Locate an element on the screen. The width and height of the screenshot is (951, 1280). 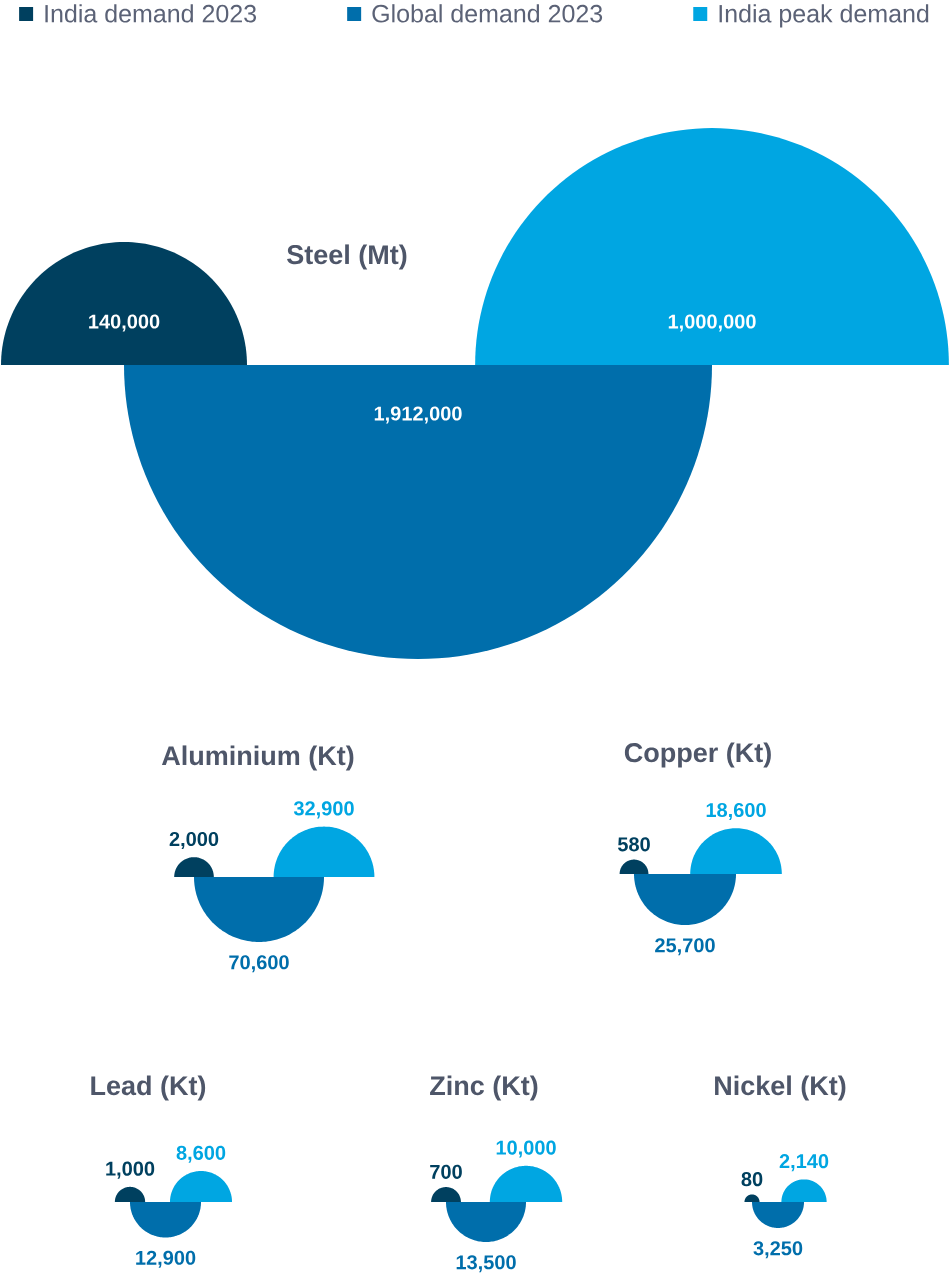
data-label: 10,000 is located at coordinates (526, 1149).